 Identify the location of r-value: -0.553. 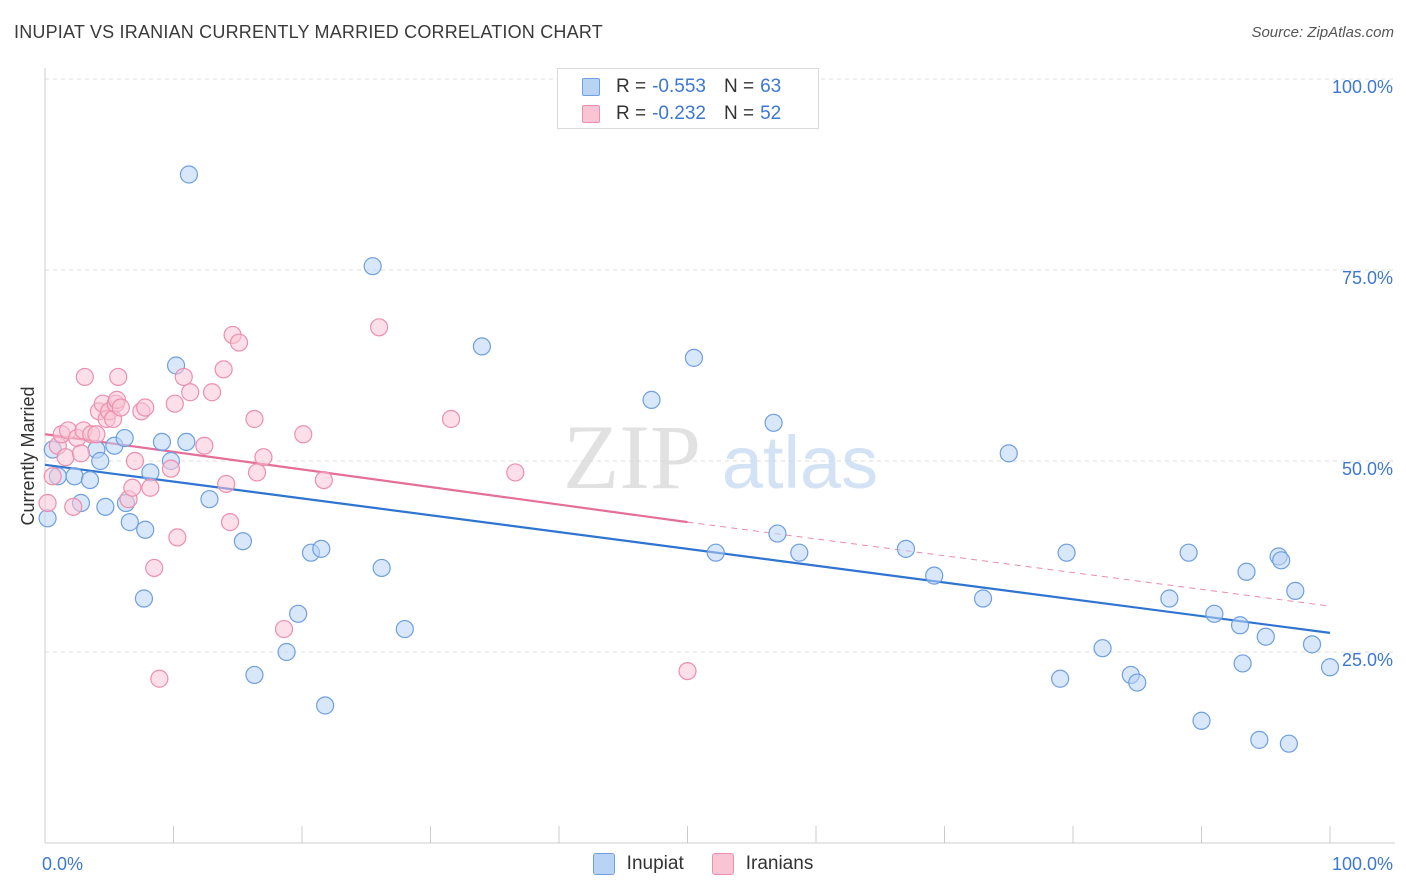
(679, 86).